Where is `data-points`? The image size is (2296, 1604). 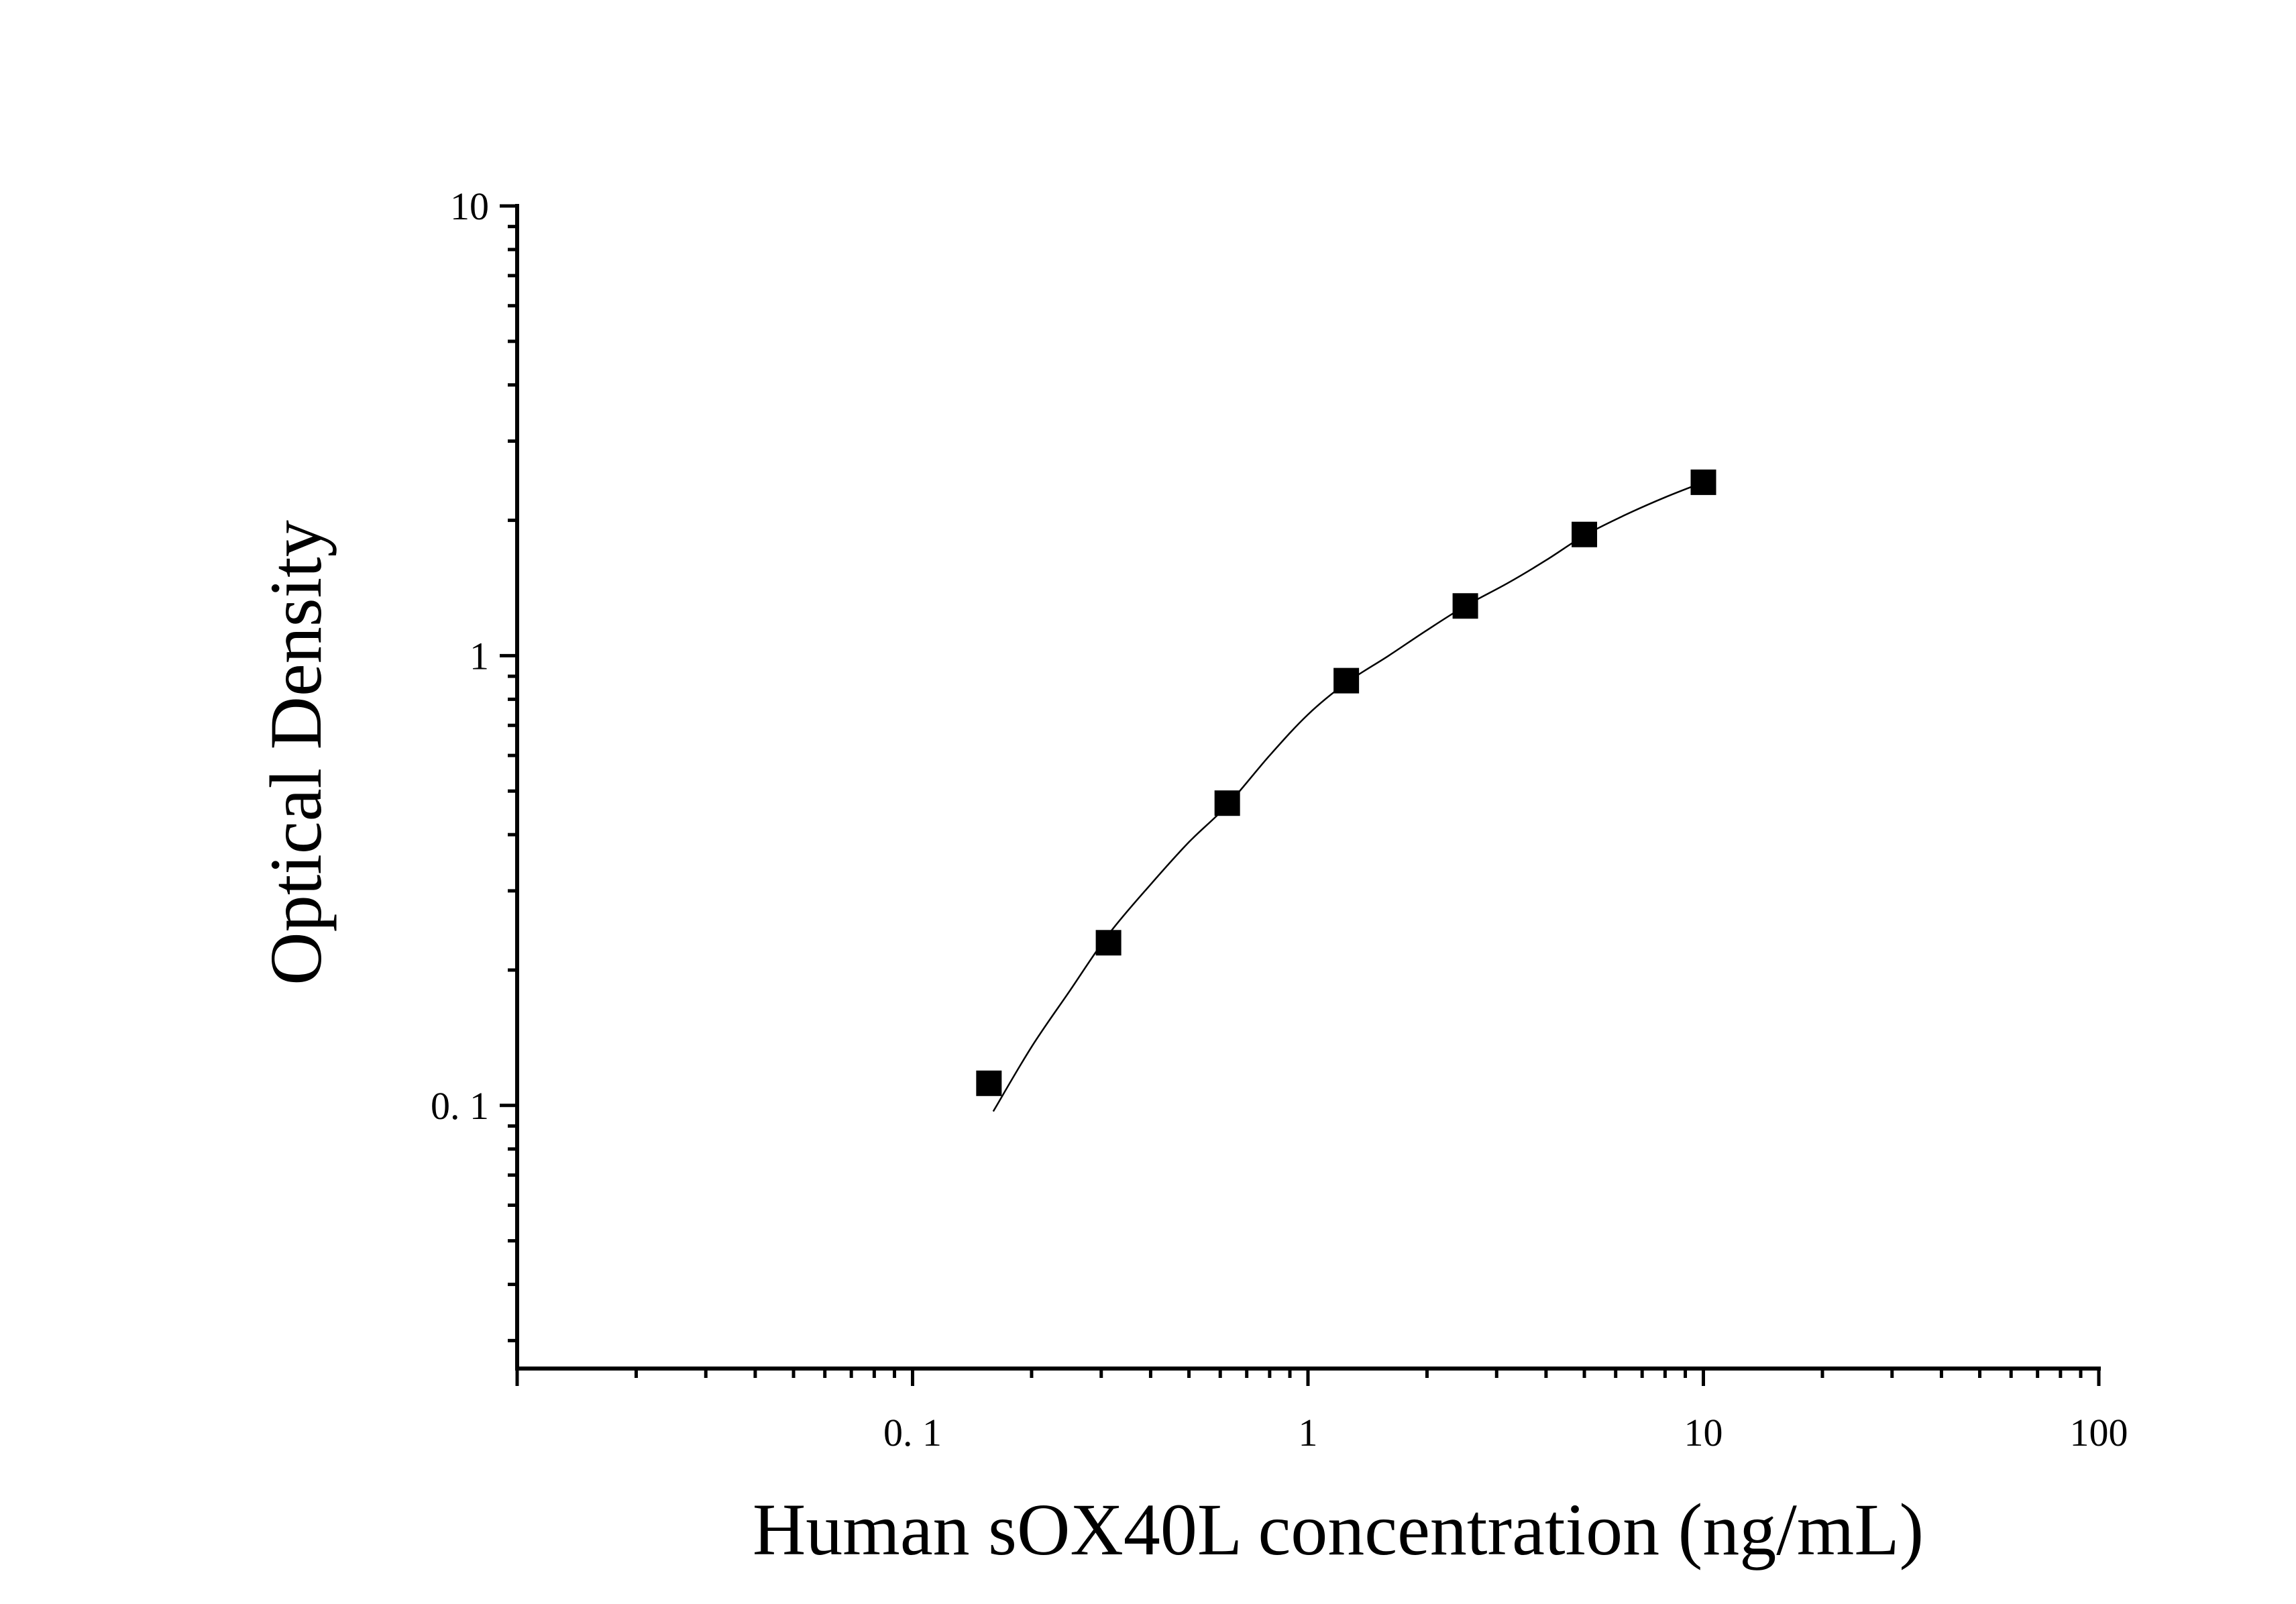 data-points is located at coordinates (1346, 782).